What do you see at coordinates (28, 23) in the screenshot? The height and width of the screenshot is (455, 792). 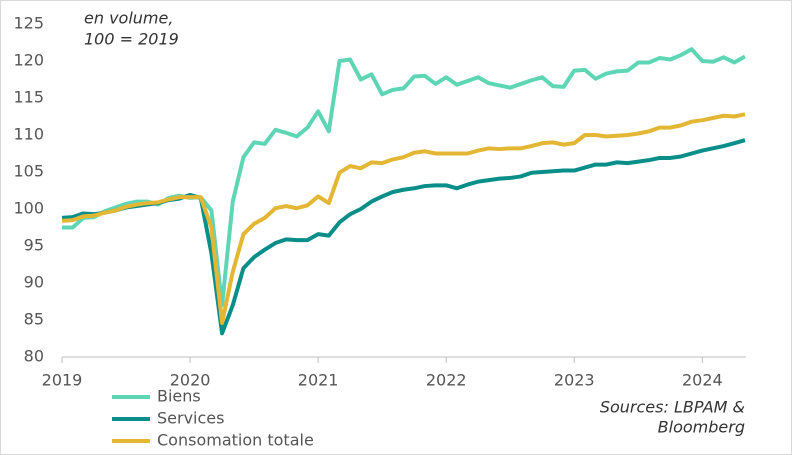 I see `y-tick-label: 125` at bounding box center [28, 23].